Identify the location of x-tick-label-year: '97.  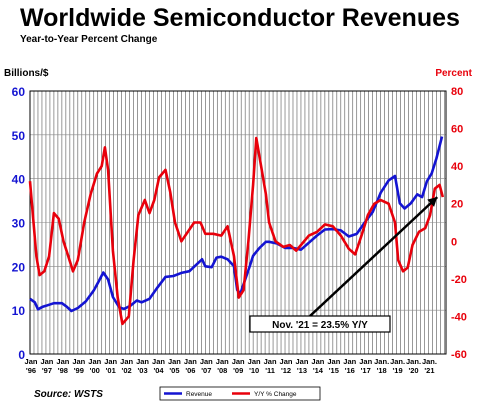
(47, 370).